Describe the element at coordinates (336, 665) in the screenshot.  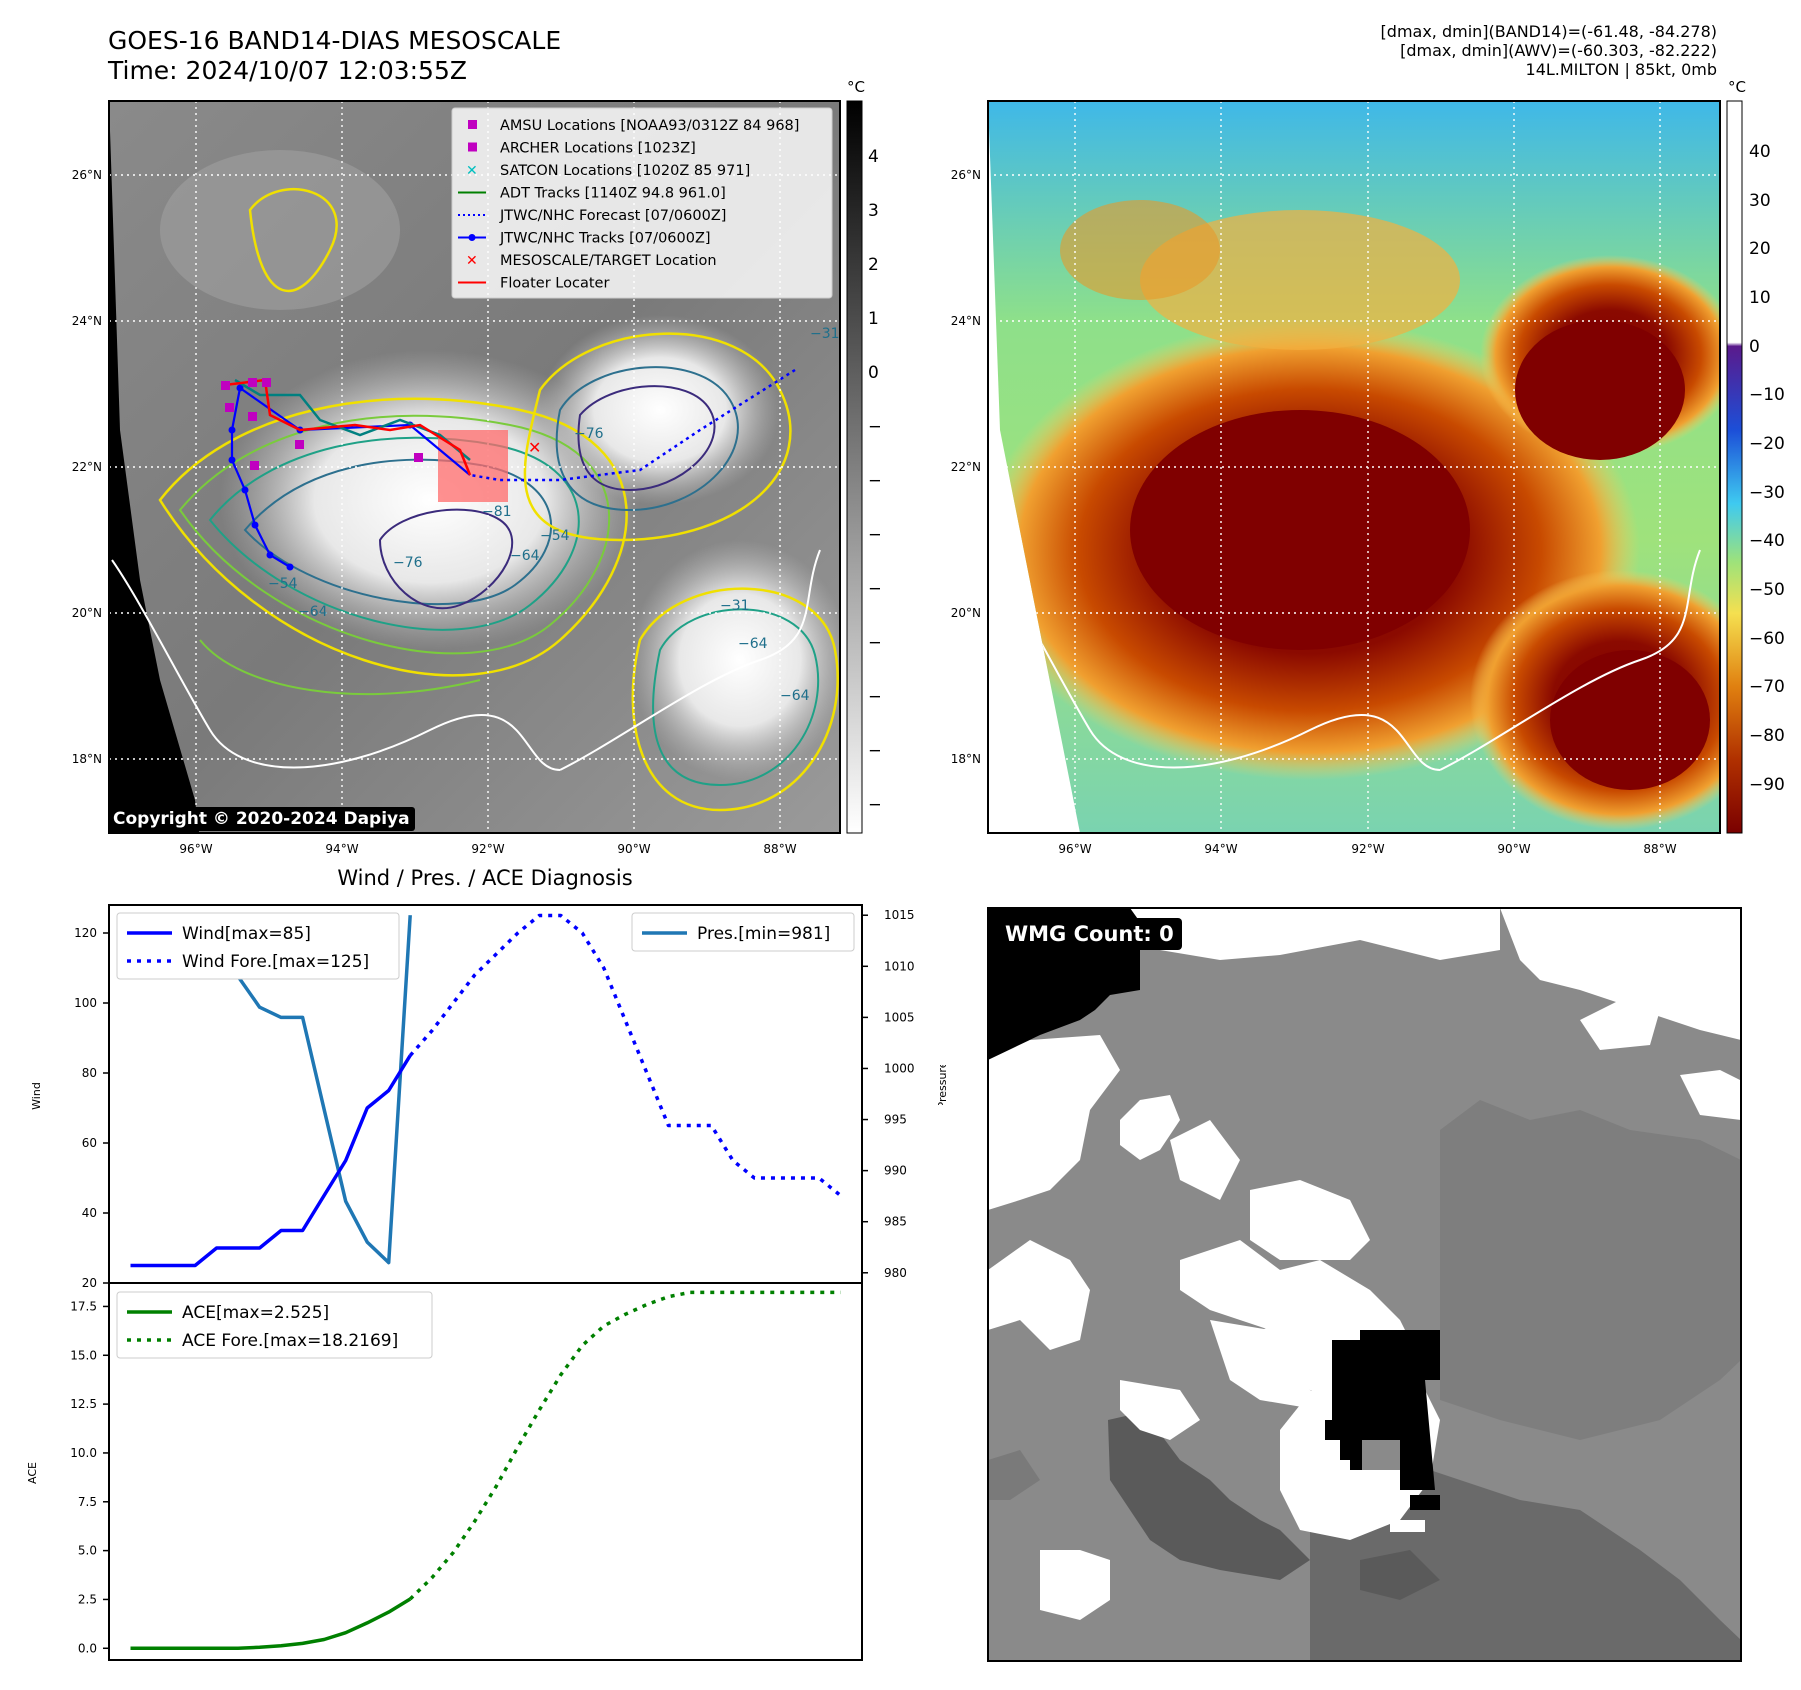
I see `coastline` at that location.